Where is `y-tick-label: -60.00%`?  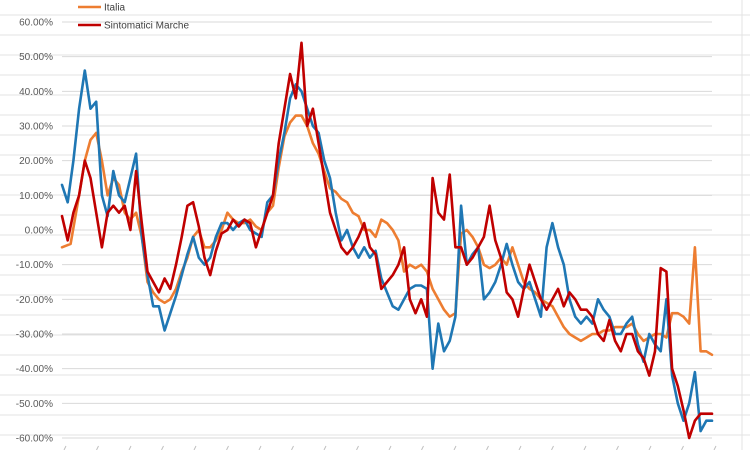 y-tick-label: -60.00% is located at coordinates (34, 439).